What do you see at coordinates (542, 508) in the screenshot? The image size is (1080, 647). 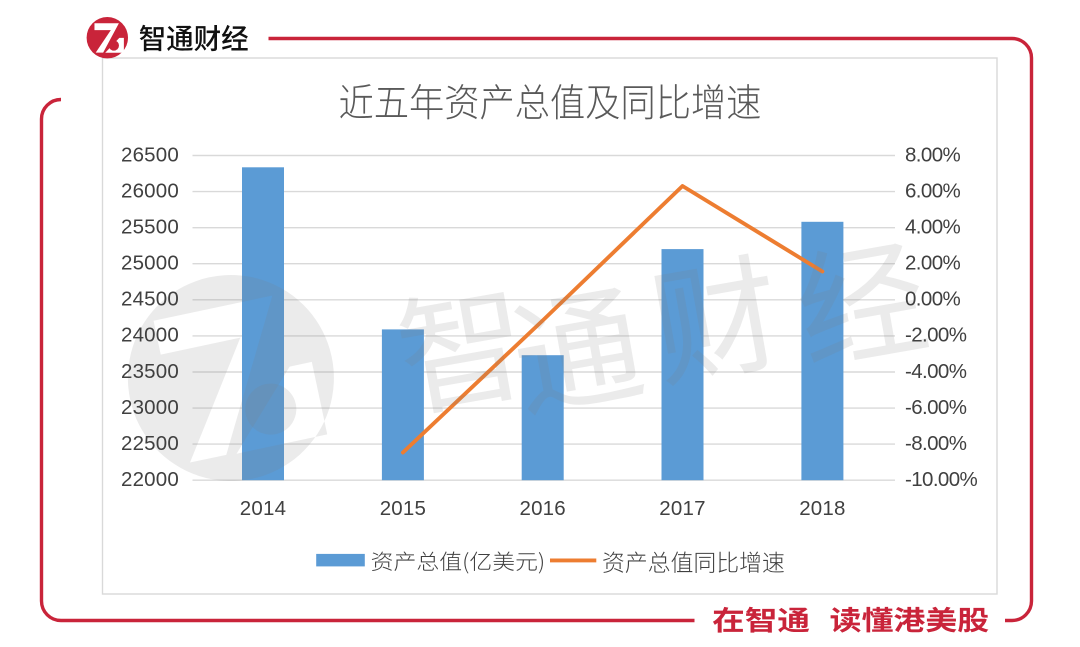 I see `svg-text: 2016` at bounding box center [542, 508].